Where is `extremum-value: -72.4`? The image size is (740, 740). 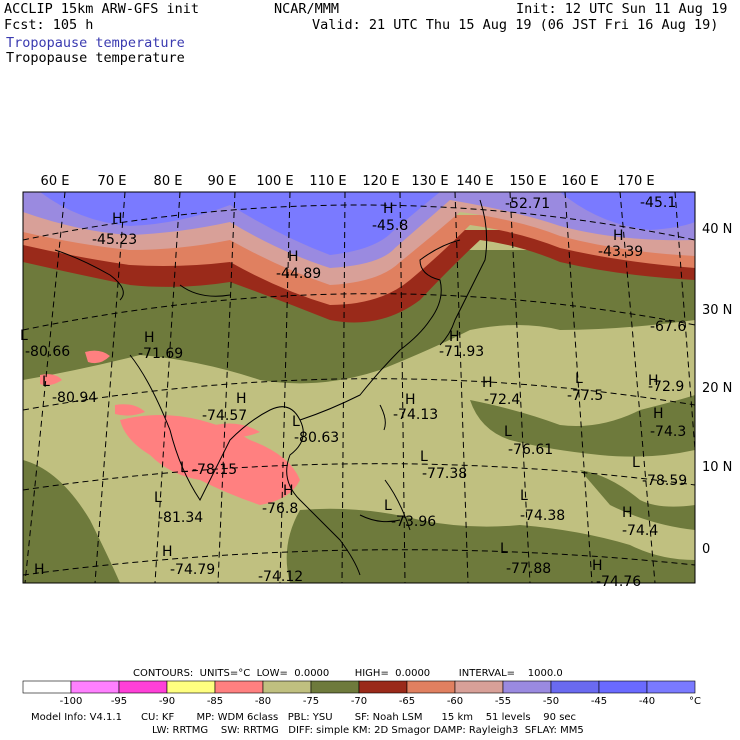 extremum-value: -72.4 is located at coordinates (502, 400).